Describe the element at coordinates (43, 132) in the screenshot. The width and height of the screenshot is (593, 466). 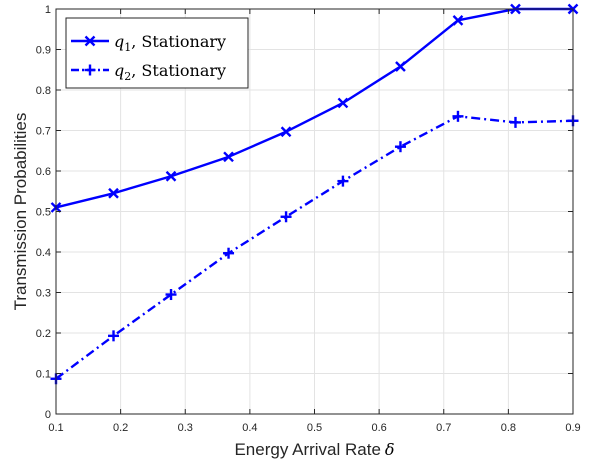
I see `y-tick-label: 0.7` at that location.